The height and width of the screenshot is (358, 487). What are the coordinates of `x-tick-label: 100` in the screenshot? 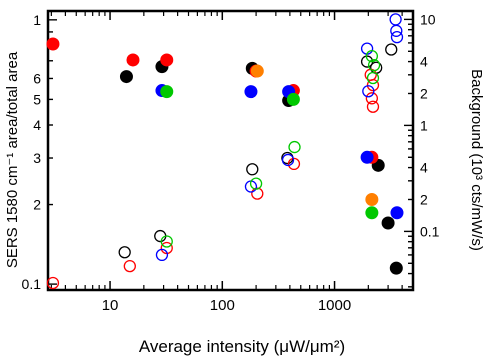 It's located at (222, 305).